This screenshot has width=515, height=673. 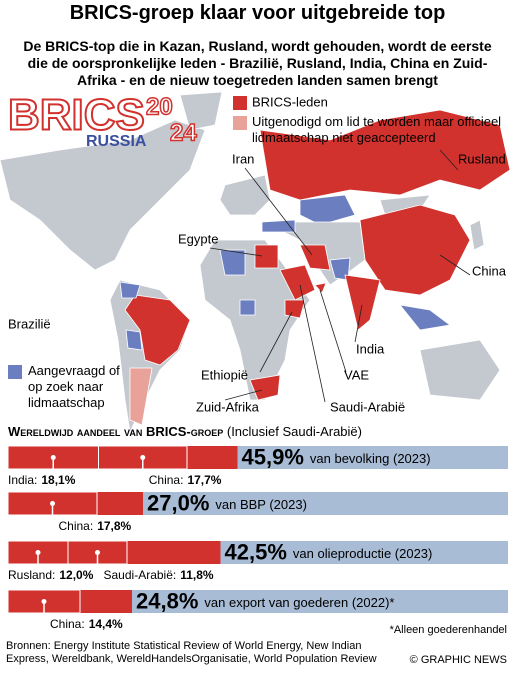 What do you see at coordinates (294, 431) in the screenshot?
I see `note: (Inclusief Saudi-Arabië)` at bounding box center [294, 431].